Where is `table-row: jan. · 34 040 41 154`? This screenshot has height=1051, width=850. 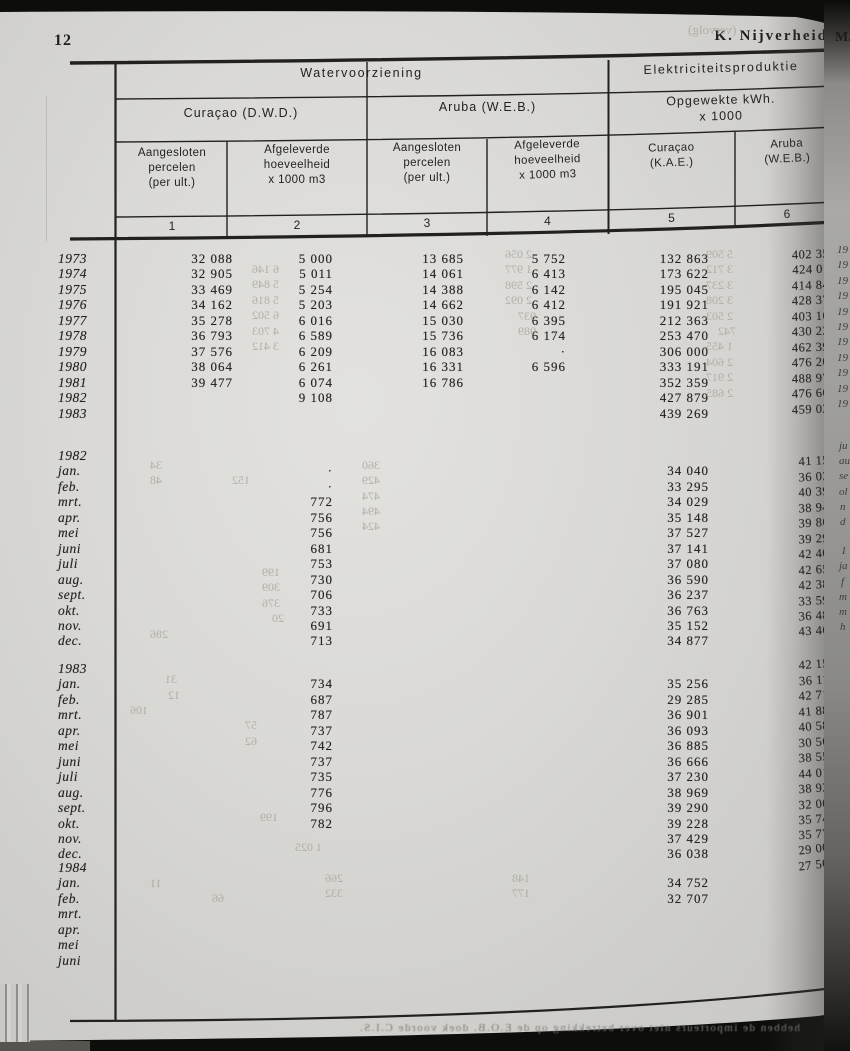
table-row: jan. · 34 040 41 154 is located at coordinates (425, 466).